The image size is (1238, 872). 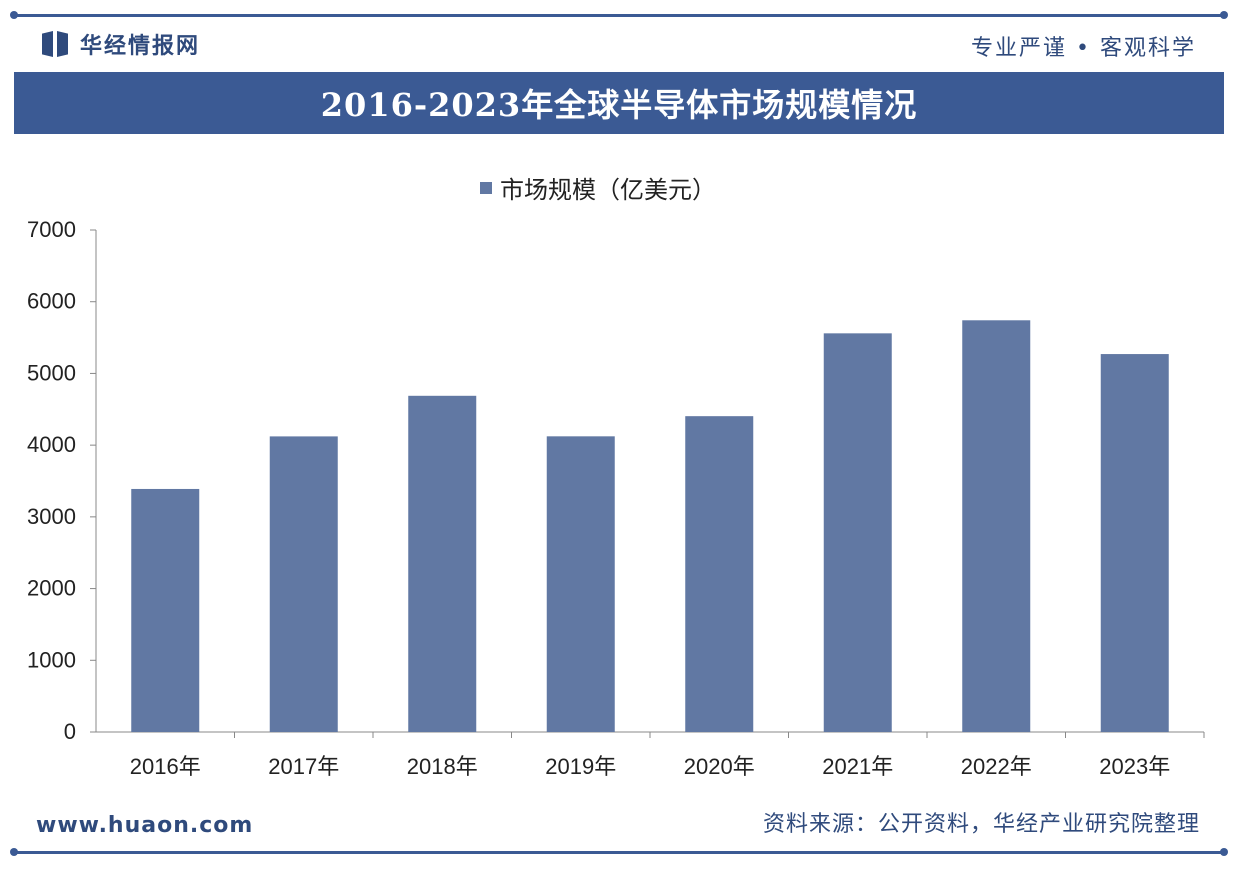 I want to click on header-slogan: 专业严谨 • 客观科学, so click(x=1083, y=48).